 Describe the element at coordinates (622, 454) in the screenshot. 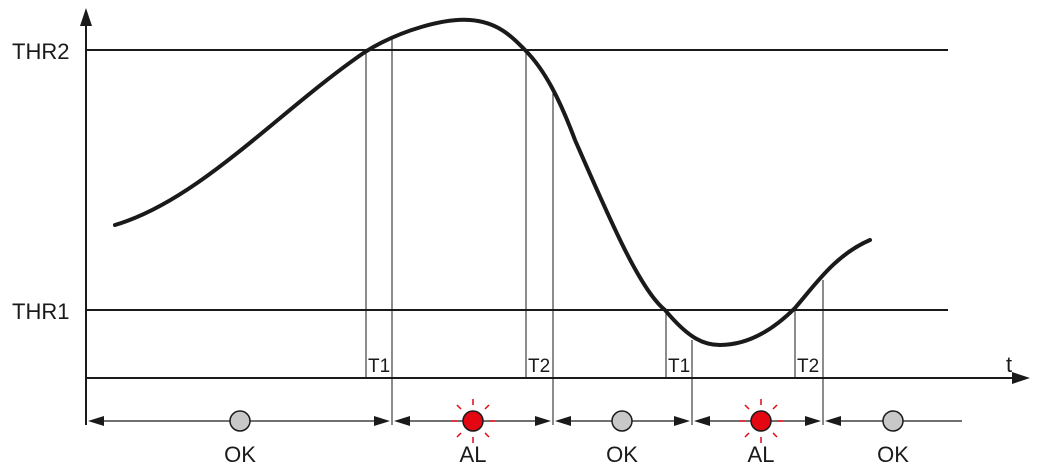

I see `state-label-3: OK` at that location.